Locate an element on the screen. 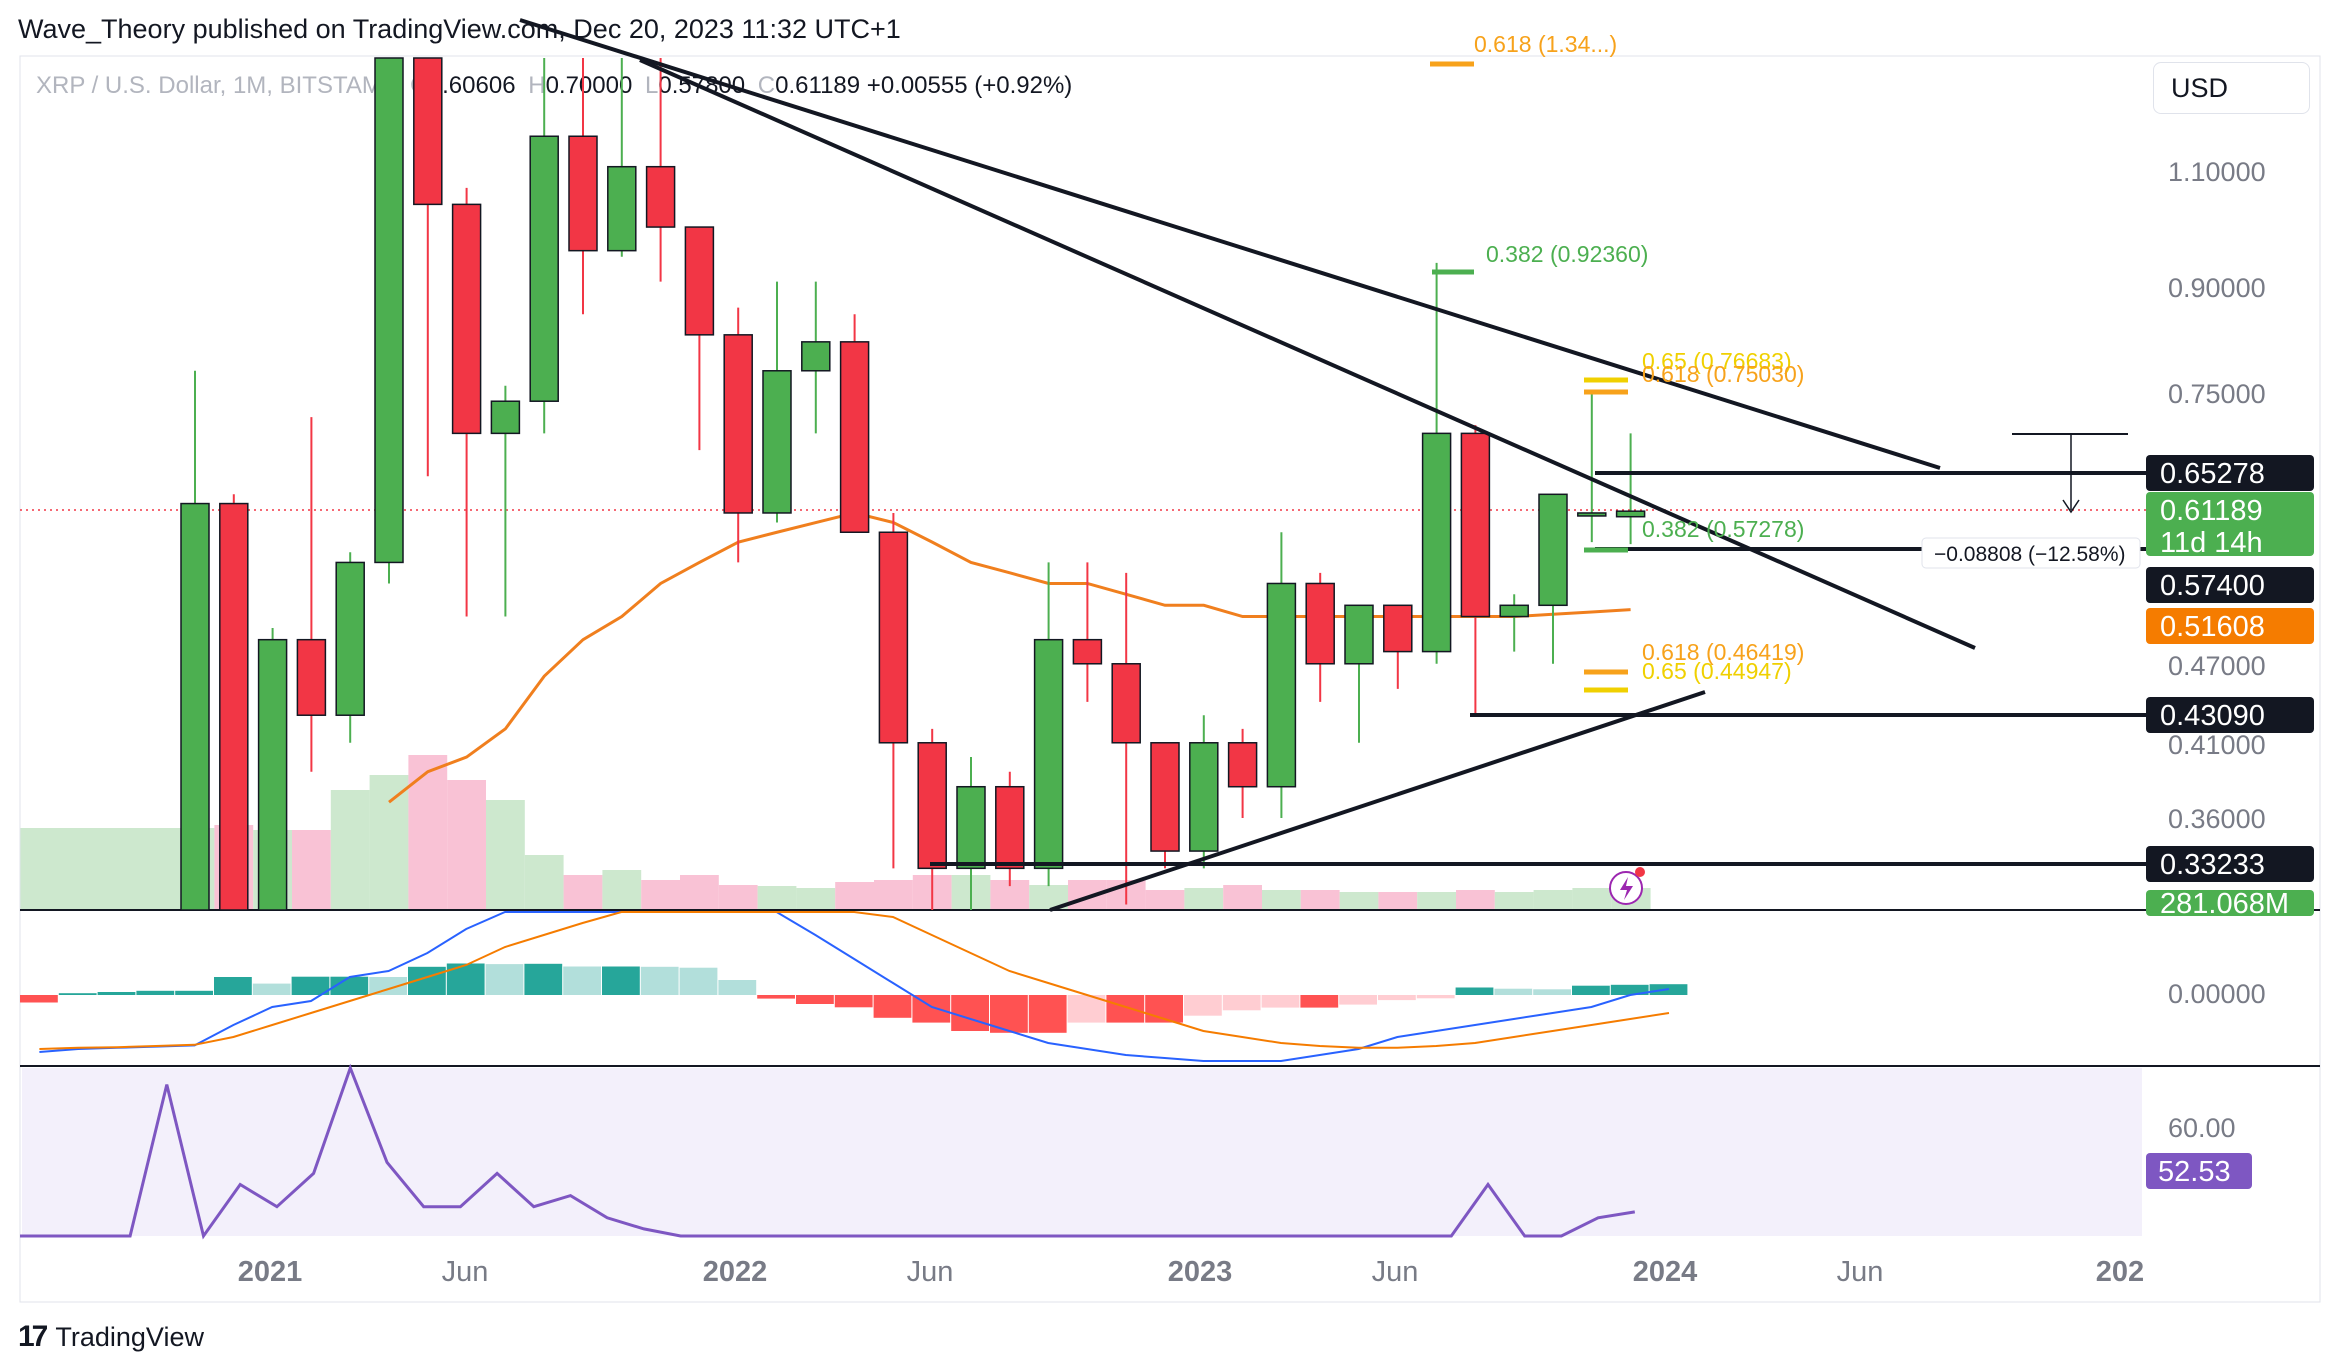 This screenshot has height=1372, width=2340. x-tick-label: 2023 is located at coordinates (1200, 1272).